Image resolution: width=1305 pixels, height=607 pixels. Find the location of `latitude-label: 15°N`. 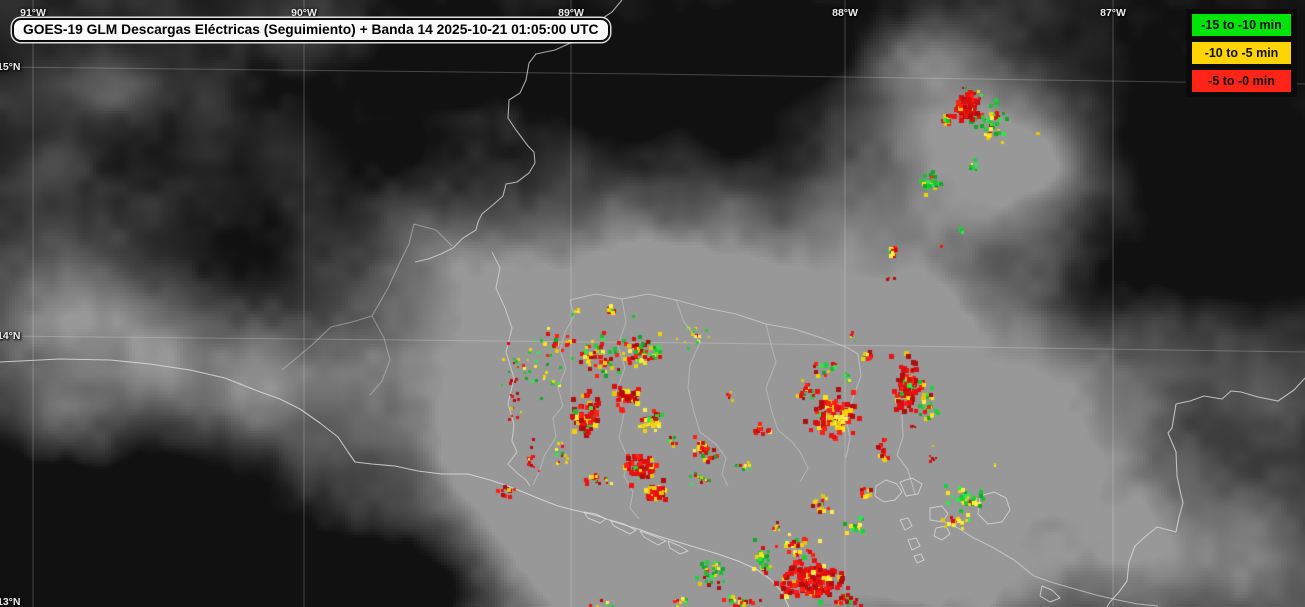

latitude-label: 15°N is located at coordinates (10, 67).